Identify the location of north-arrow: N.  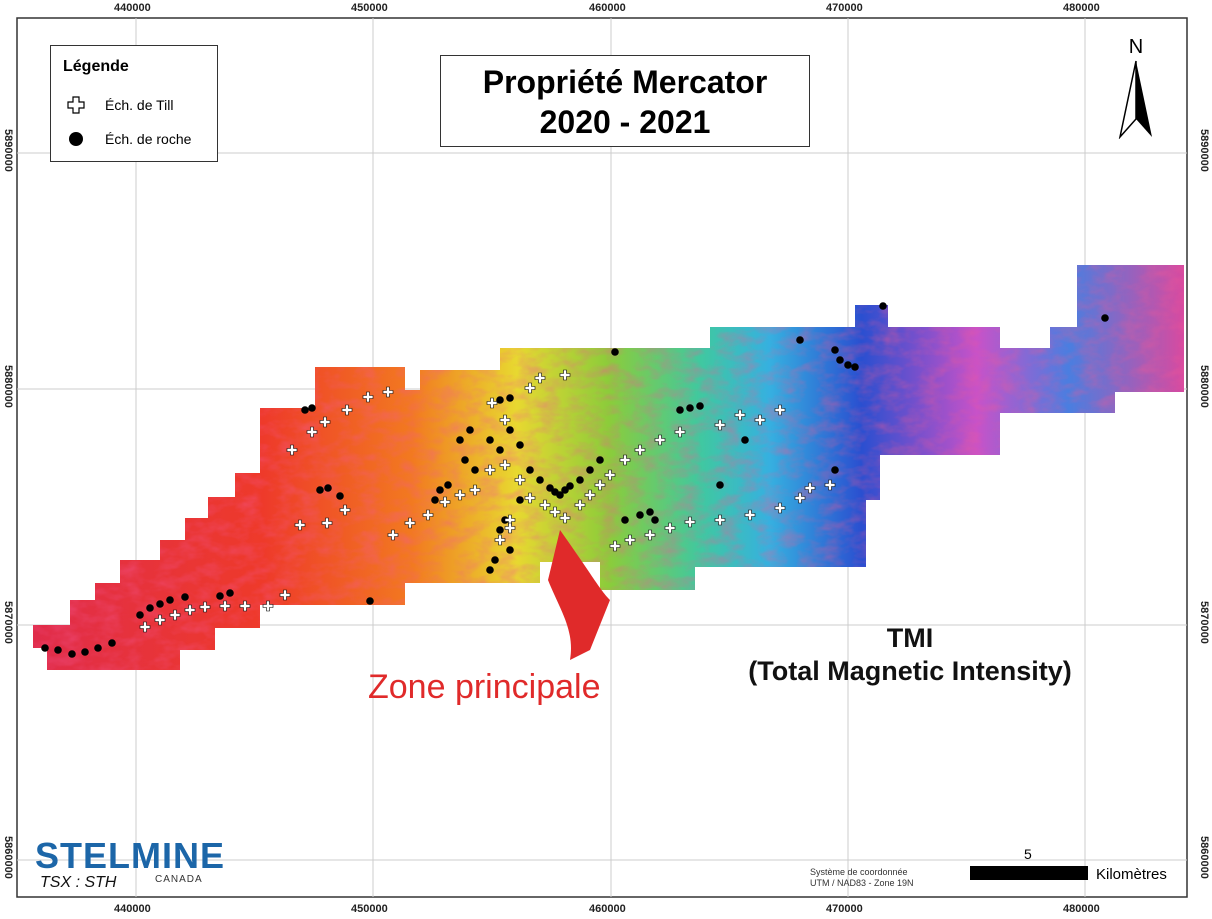
(1136, 90).